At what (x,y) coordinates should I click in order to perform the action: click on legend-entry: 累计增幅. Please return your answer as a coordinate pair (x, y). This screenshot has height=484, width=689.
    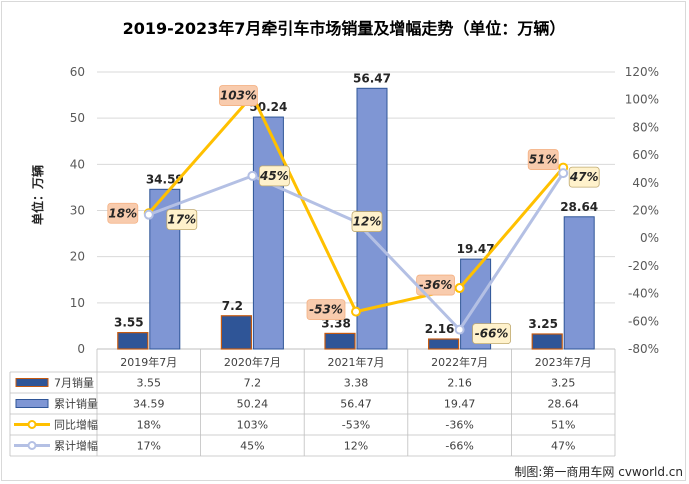
    Looking at the image, I should click on (76, 446).